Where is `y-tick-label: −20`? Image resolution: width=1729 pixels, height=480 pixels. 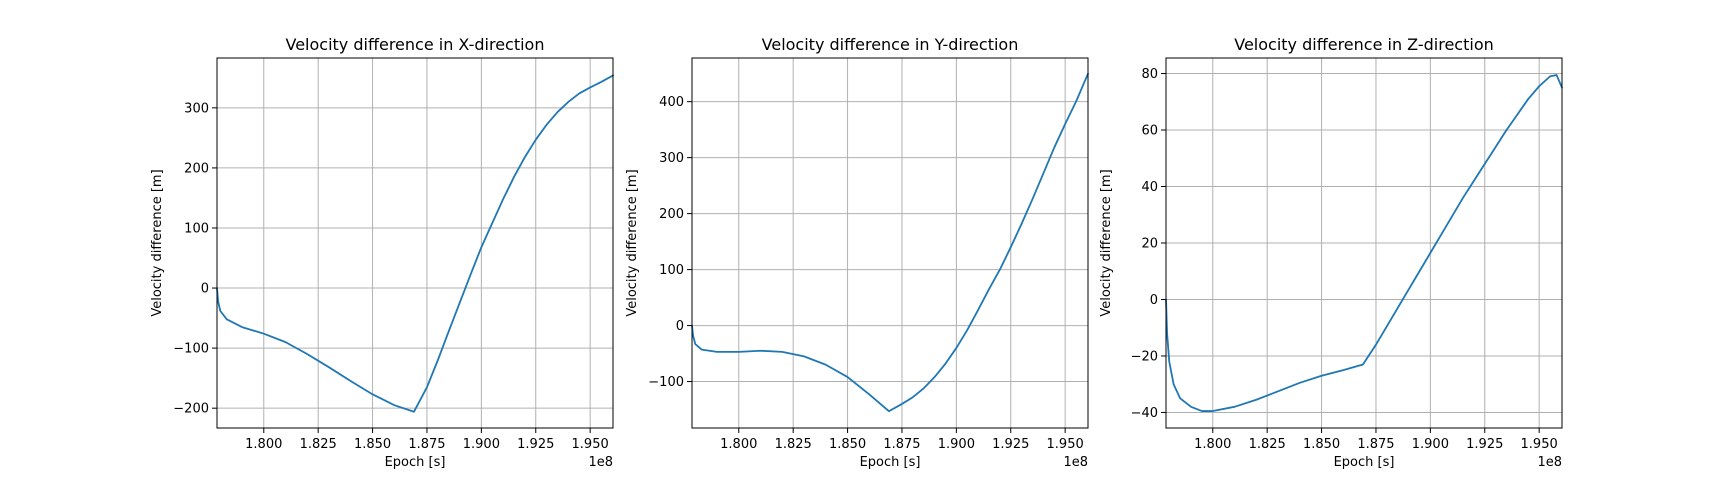 y-tick-label: −20 is located at coordinates (1144, 356).